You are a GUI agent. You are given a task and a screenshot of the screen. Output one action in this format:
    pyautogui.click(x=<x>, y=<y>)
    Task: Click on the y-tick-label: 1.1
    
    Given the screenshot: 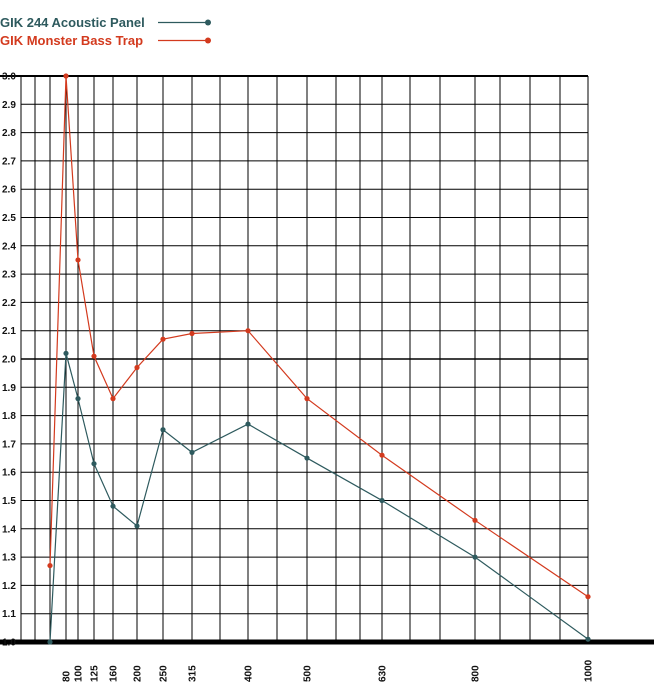 What is the action you would take?
    pyautogui.click(x=9, y=614)
    